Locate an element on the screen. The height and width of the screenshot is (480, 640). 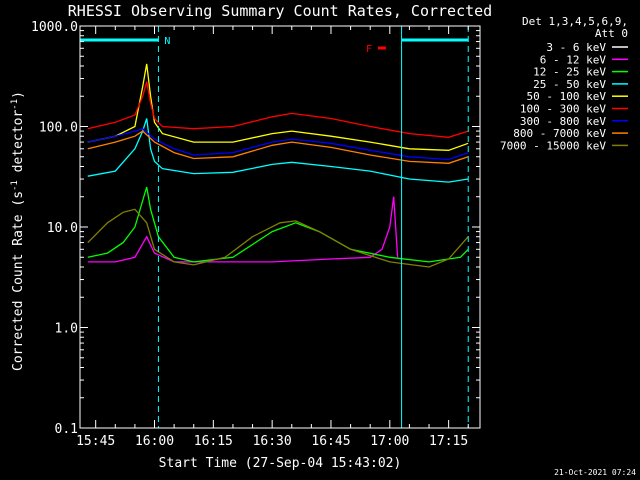
y-axis-label-sup1: -1 is located at coordinates (15, 185).